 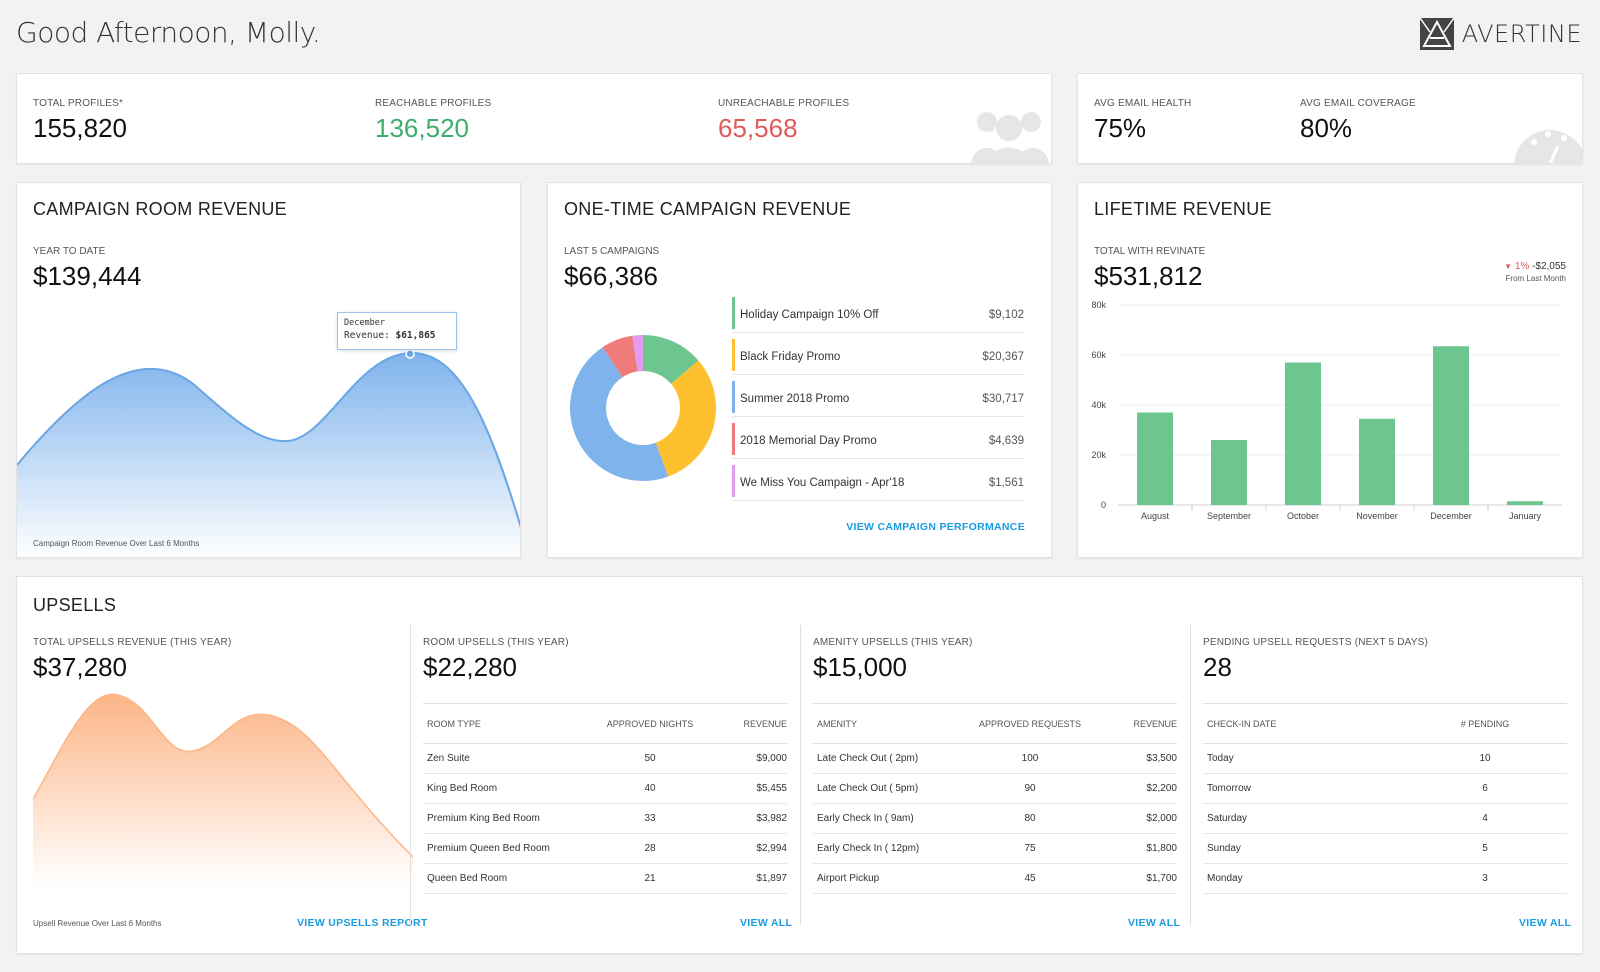 What do you see at coordinates (1098, 405) in the screenshot?
I see `y-tick-label: 40k` at bounding box center [1098, 405].